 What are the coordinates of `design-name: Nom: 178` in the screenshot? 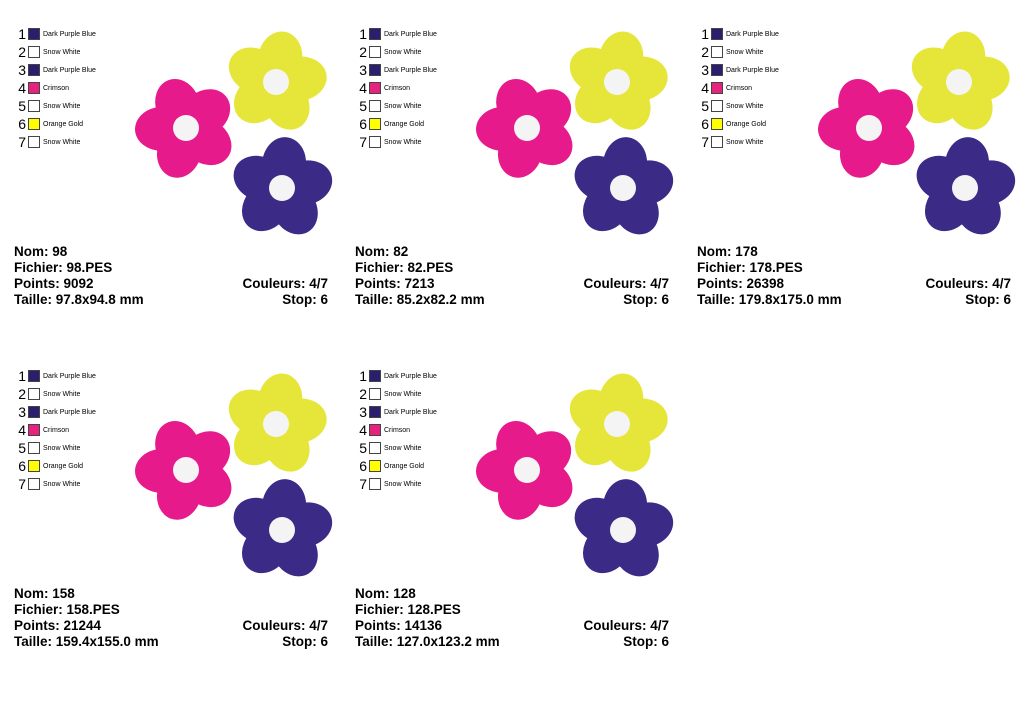 It's located at (727, 251).